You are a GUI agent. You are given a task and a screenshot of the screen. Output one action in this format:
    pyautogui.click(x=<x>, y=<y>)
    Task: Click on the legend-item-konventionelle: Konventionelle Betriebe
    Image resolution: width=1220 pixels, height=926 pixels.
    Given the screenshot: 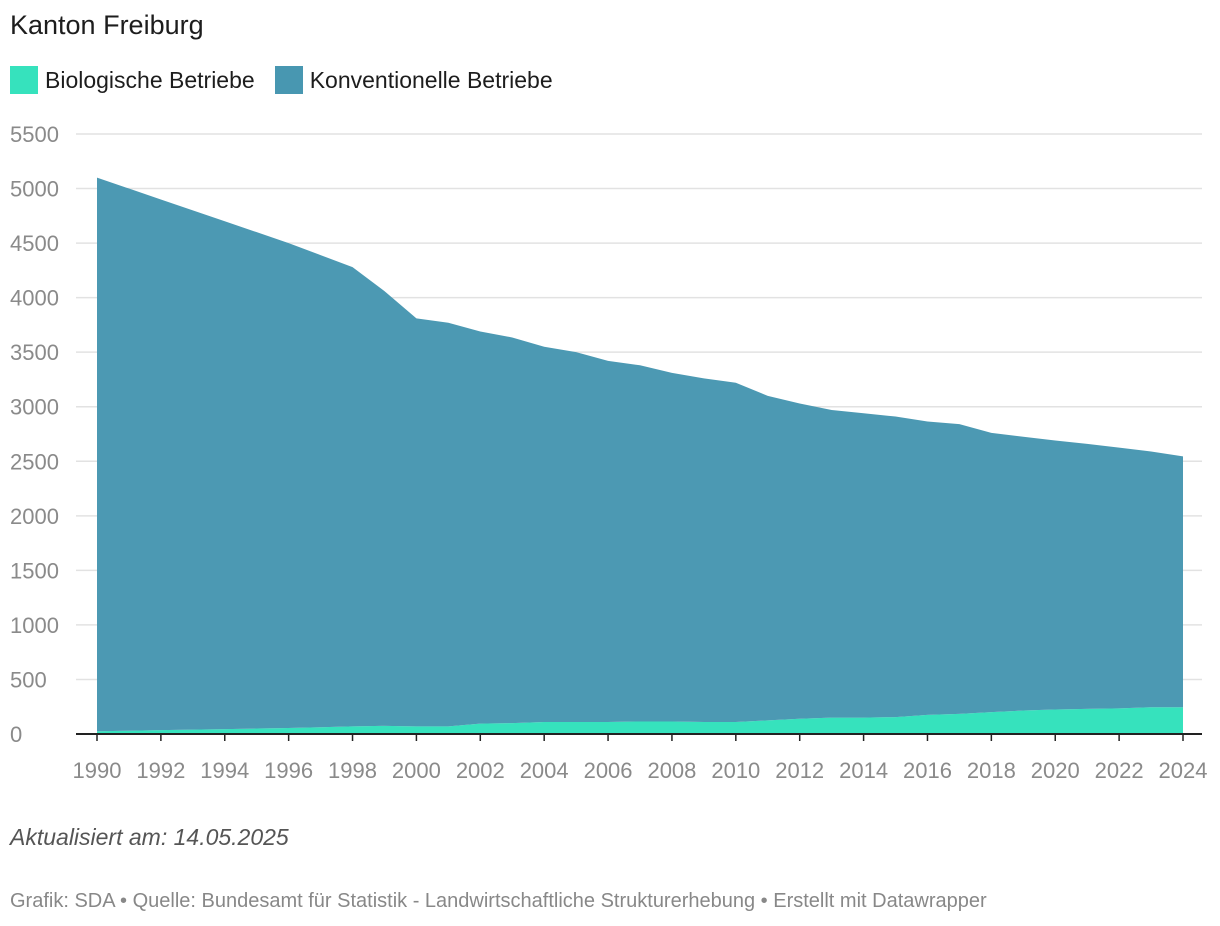 What is the action you would take?
    pyautogui.click(x=413, y=80)
    